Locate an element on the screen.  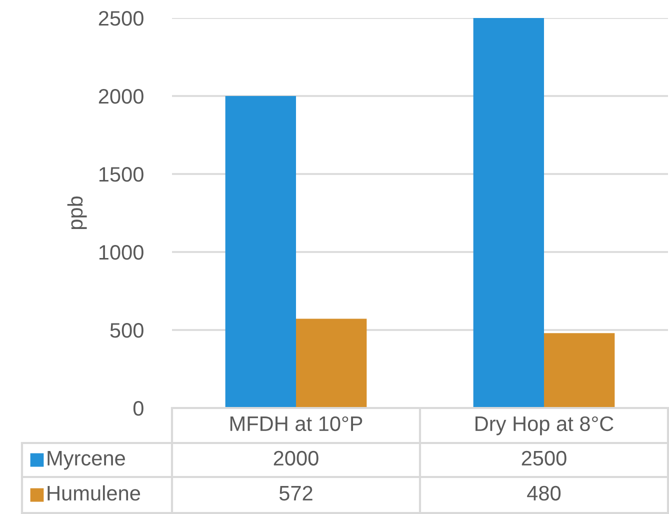
data-label: 572 is located at coordinates (295, 493).